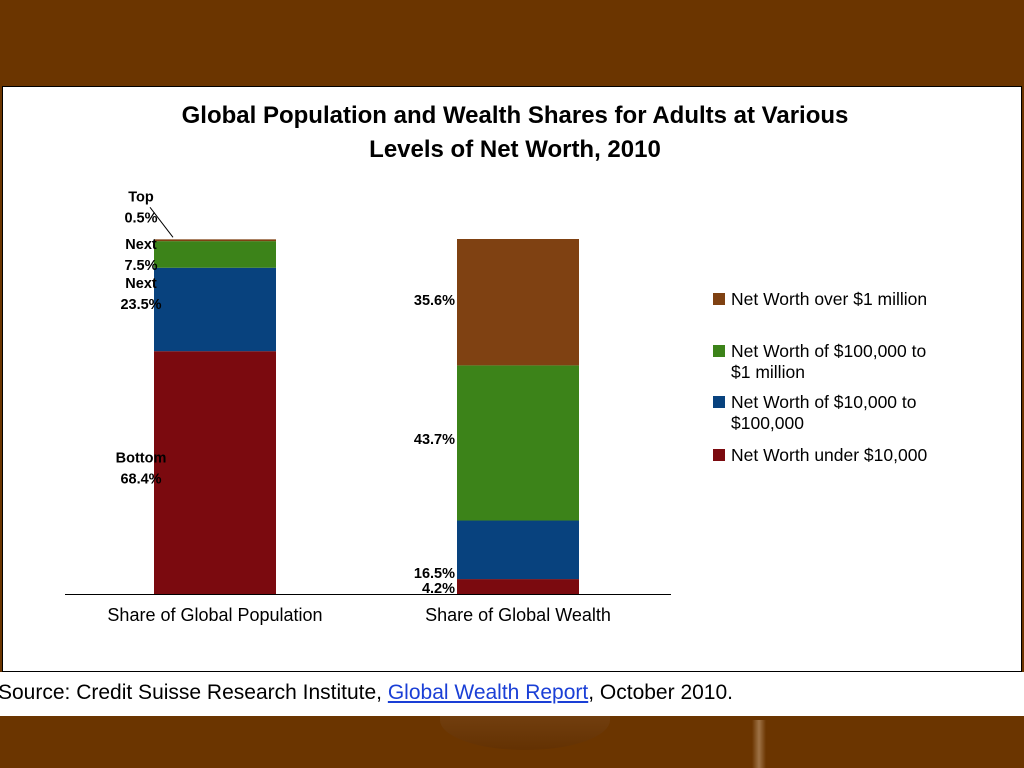 The width and height of the screenshot is (1024, 768). I want to click on wealth-label-3: 35.6%, so click(434, 301).